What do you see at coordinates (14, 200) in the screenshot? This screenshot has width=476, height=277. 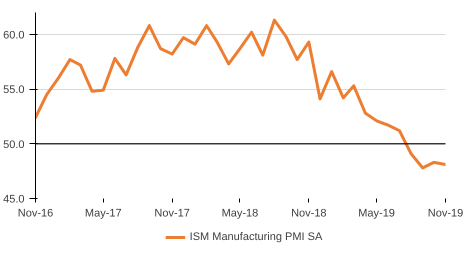 I see `y-tick-label: 45.0` at bounding box center [14, 200].